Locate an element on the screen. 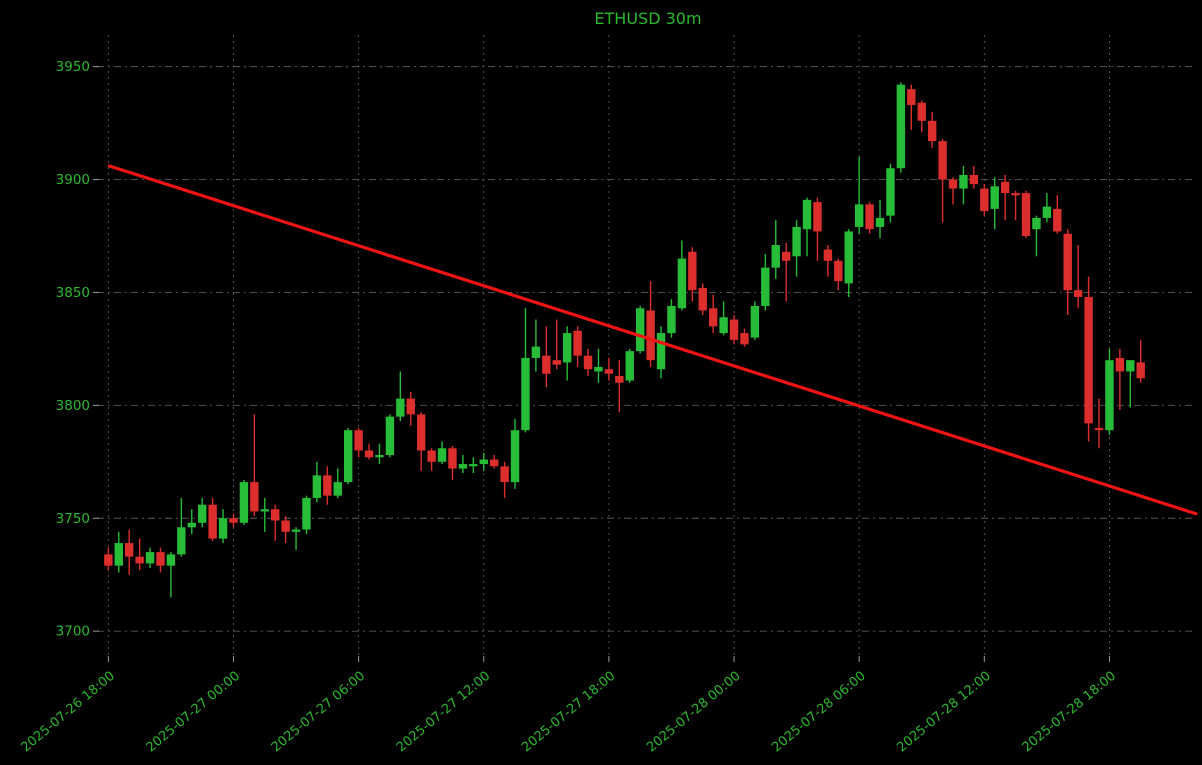 The width and height of the screenshot is (1202, 765). x-tick-label: 2025-07-28 12:00 is located at coordinates (943, 712).